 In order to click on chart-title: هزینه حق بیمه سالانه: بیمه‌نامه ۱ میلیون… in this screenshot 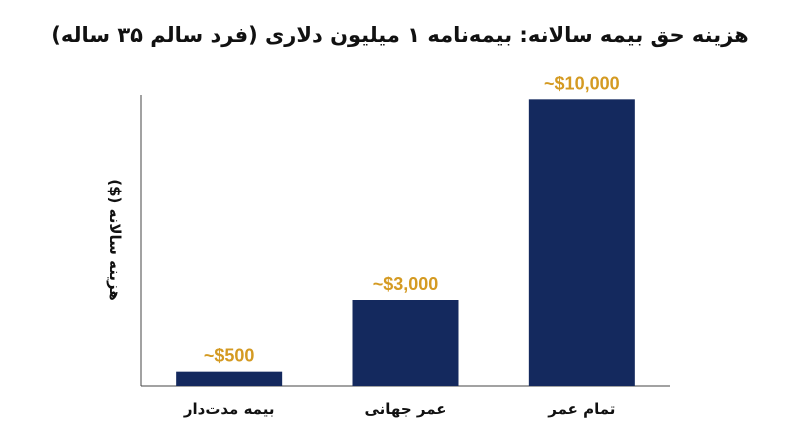, I will do `click(399, 35)`.